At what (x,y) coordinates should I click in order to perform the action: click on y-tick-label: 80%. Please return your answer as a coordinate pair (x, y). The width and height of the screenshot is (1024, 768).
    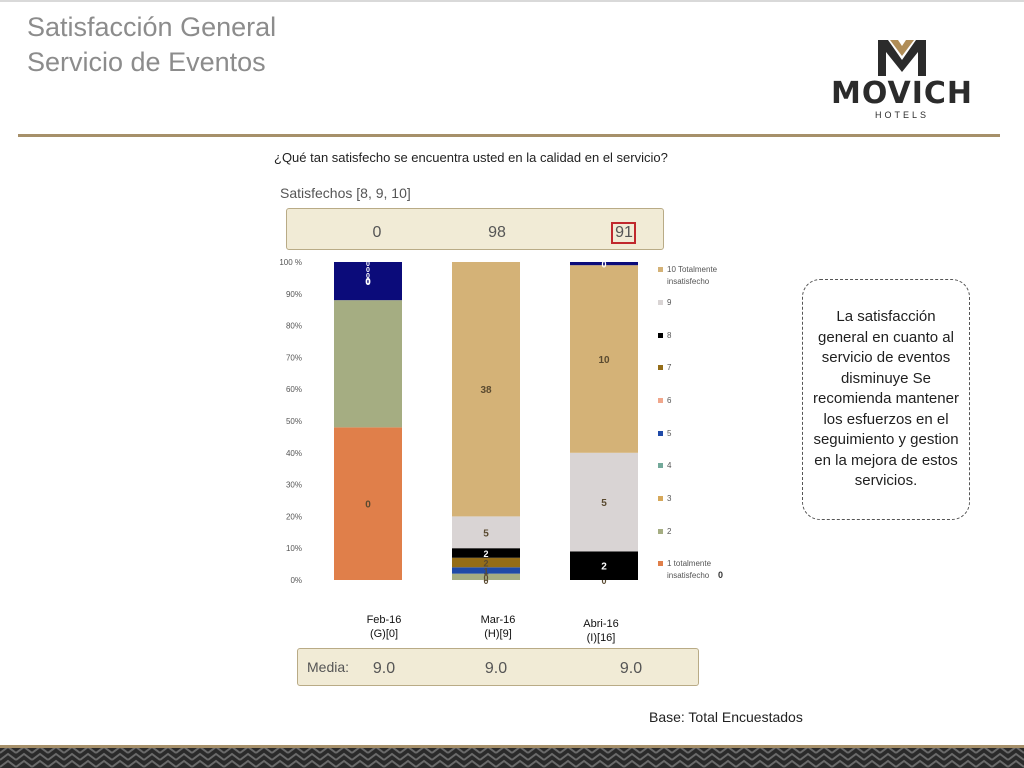
    Looking at the image, I should click on (294, 326).